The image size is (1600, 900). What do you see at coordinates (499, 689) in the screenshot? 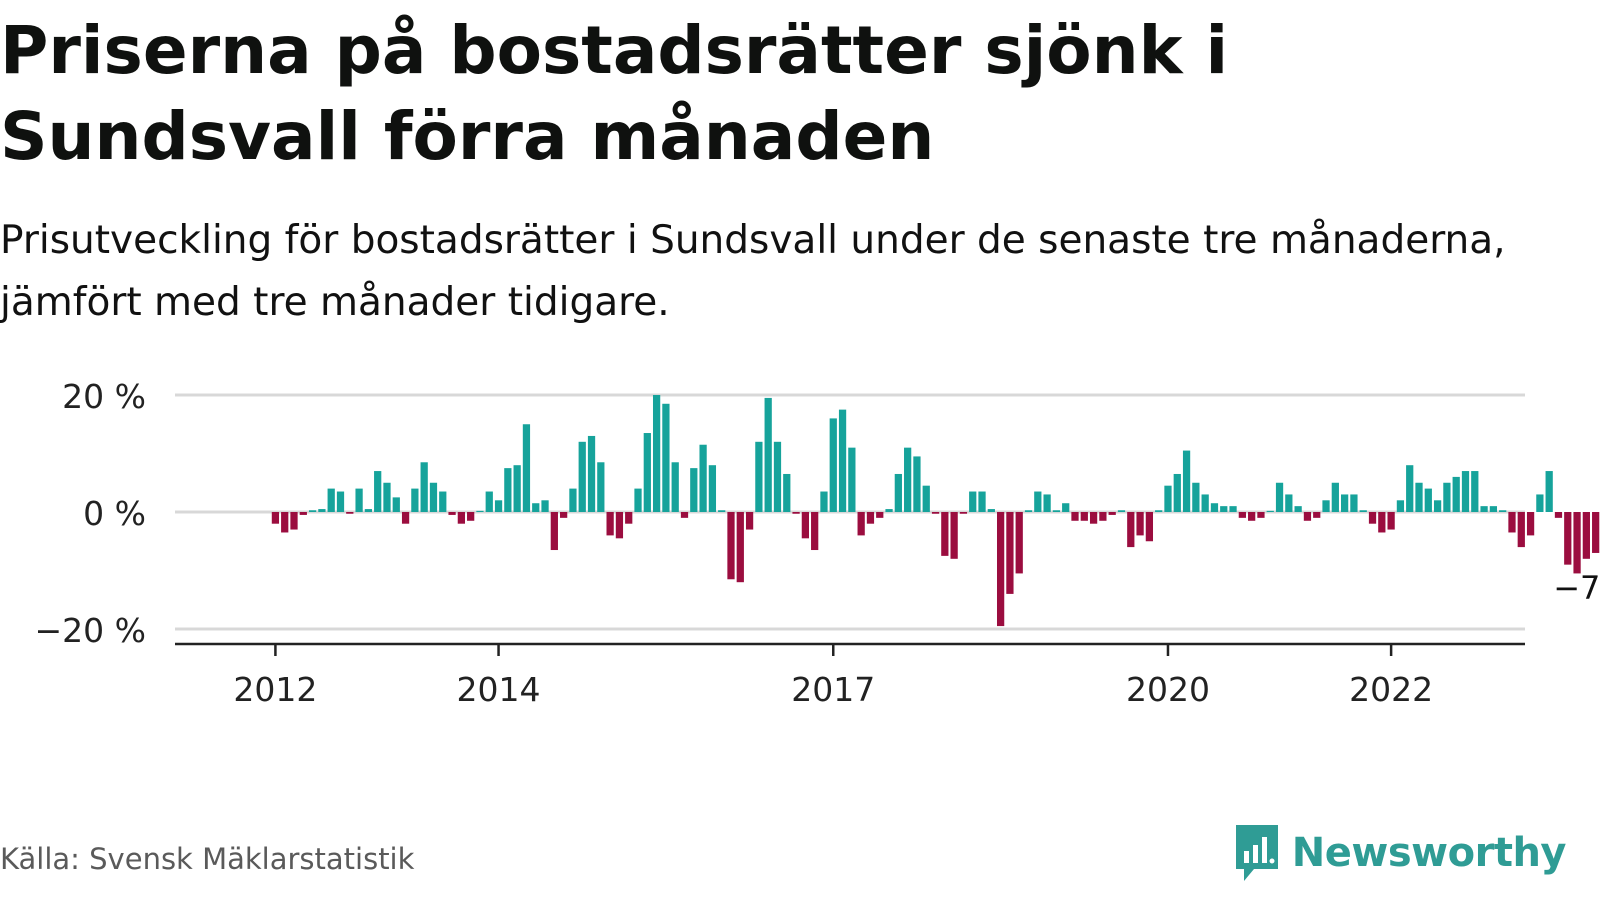
I see `x-tick-label: 2014` at bounding box center [499, 689].